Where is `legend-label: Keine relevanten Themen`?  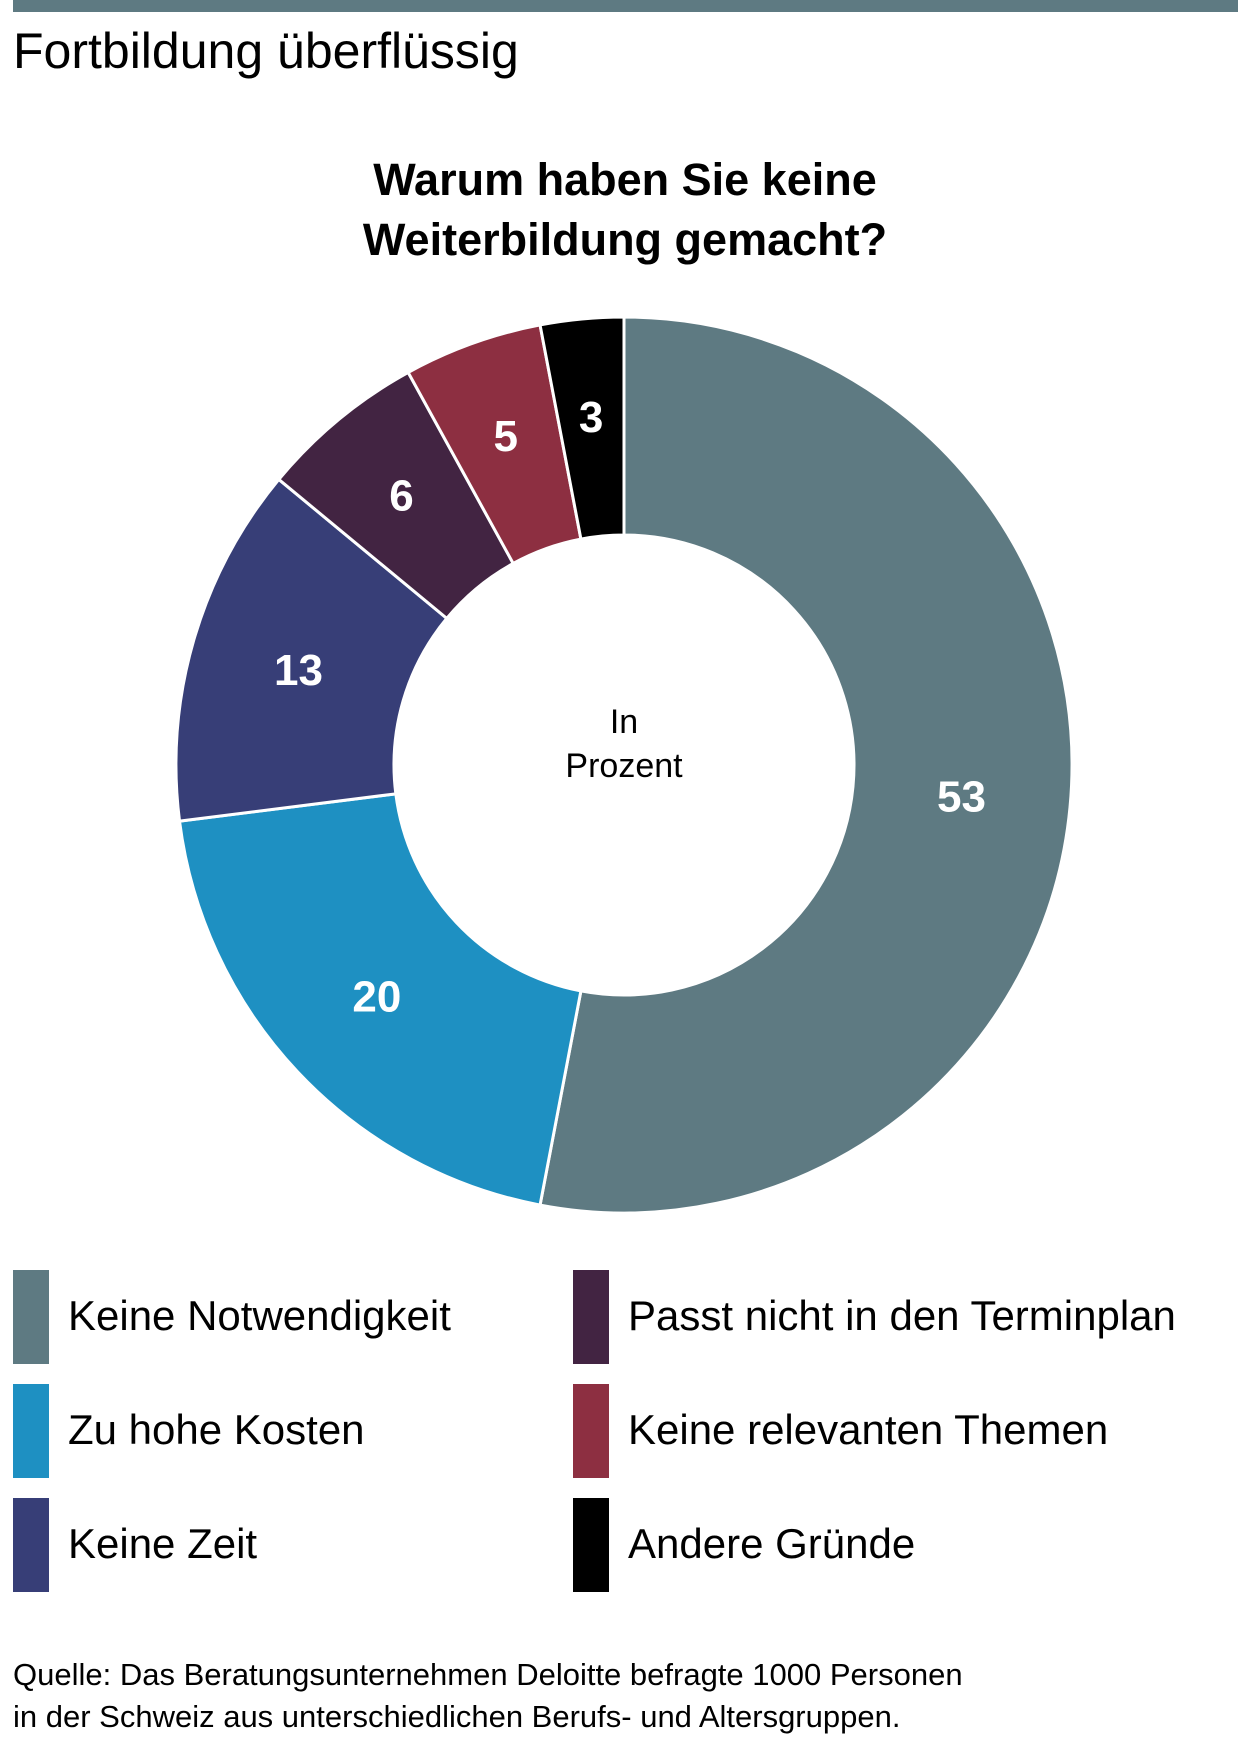
legend-label: Keine relevanten Themen is located at coordinates (868, 1429).